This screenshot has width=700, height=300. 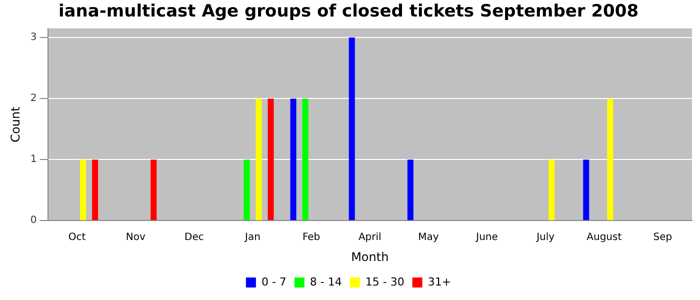 What do you see at coordinates (15, 124) in the screenshot?
I see `y-axis-title: Count` at bounding box center [15, 124].